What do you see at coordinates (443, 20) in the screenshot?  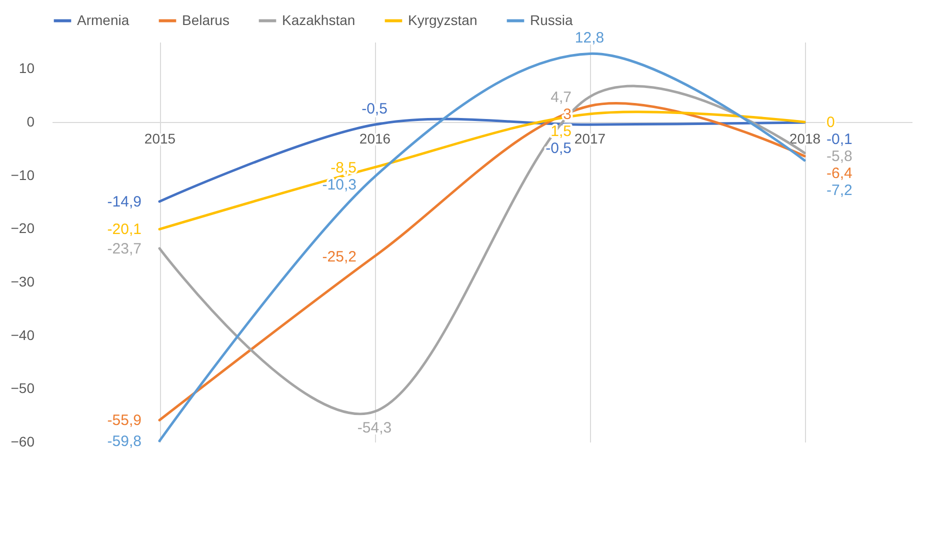 I see `legend-label: Kyrgyzstan` at bounding box center [443, 20].